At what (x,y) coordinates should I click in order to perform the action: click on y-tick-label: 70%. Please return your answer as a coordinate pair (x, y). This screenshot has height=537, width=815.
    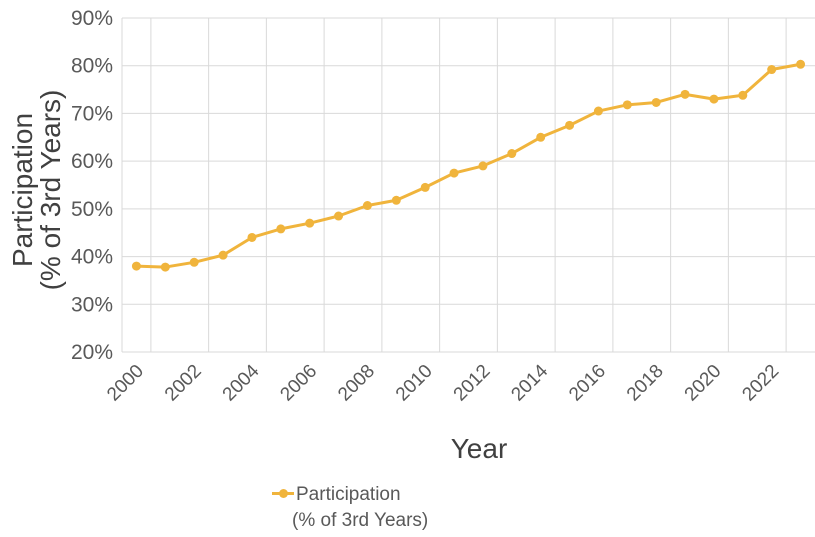
    Looking at the image, I should click on (92, 113).